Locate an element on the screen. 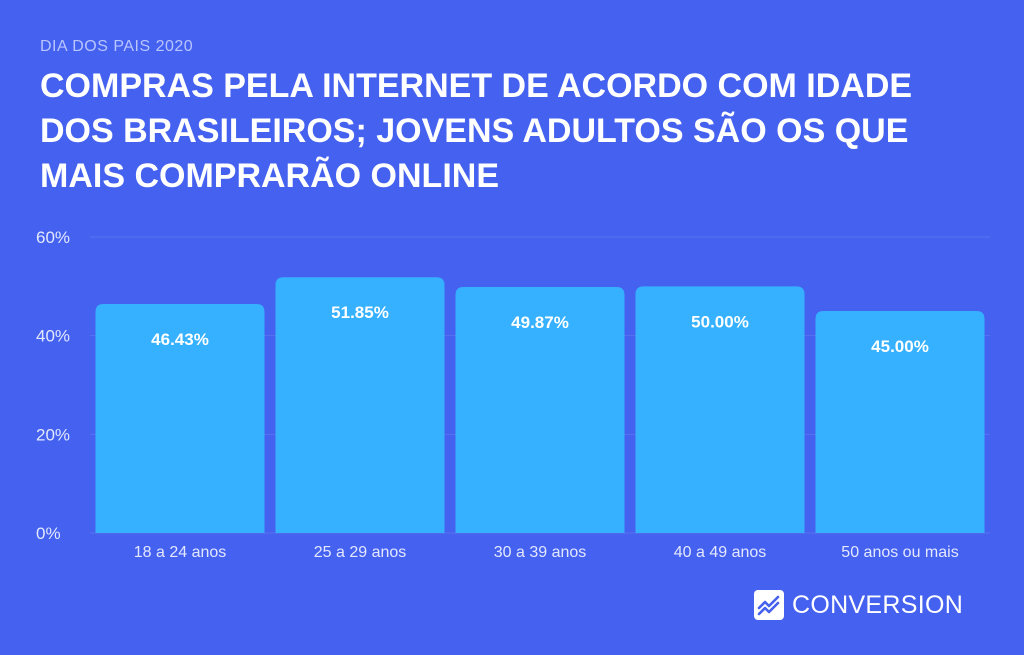 This screenshot has height=655, width=1024. x-tick-label: 30 a 39 anos is located at coordinates (540, 552).